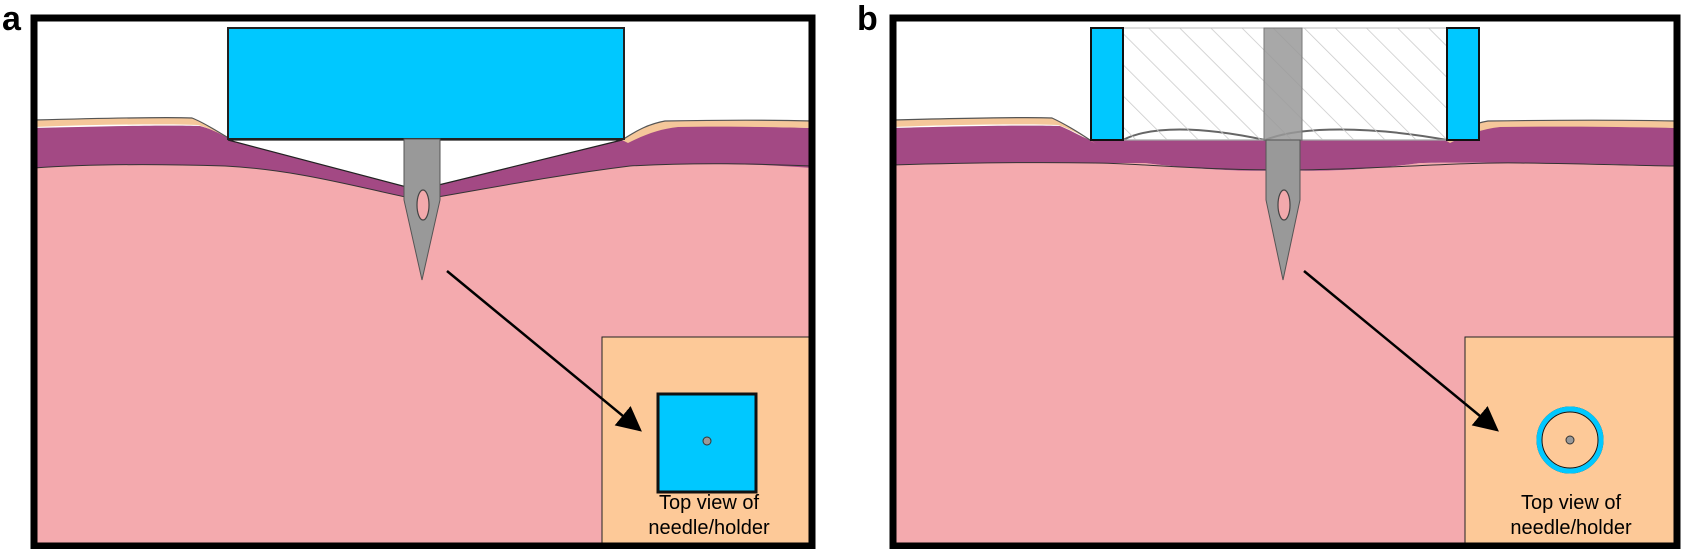 This screenshot has height=549, width=1684. What do you see at coordinates (709, 503) in the screenshot?
I see `panel-a-inset-caption-line1: Top view of` at bounding box center [709, 503].